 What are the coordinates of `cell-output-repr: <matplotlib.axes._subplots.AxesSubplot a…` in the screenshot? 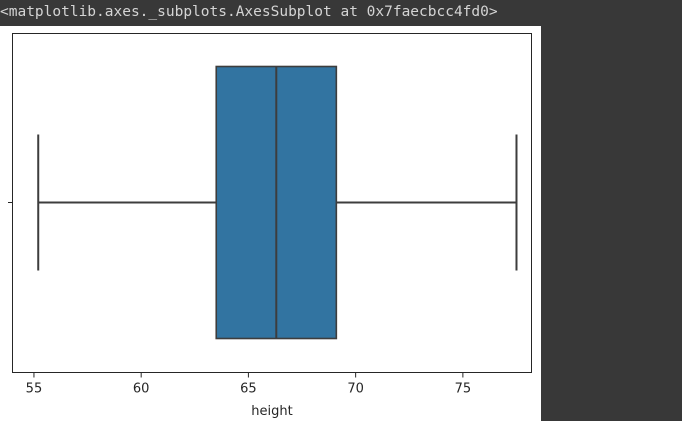 It's located at (249, 12).